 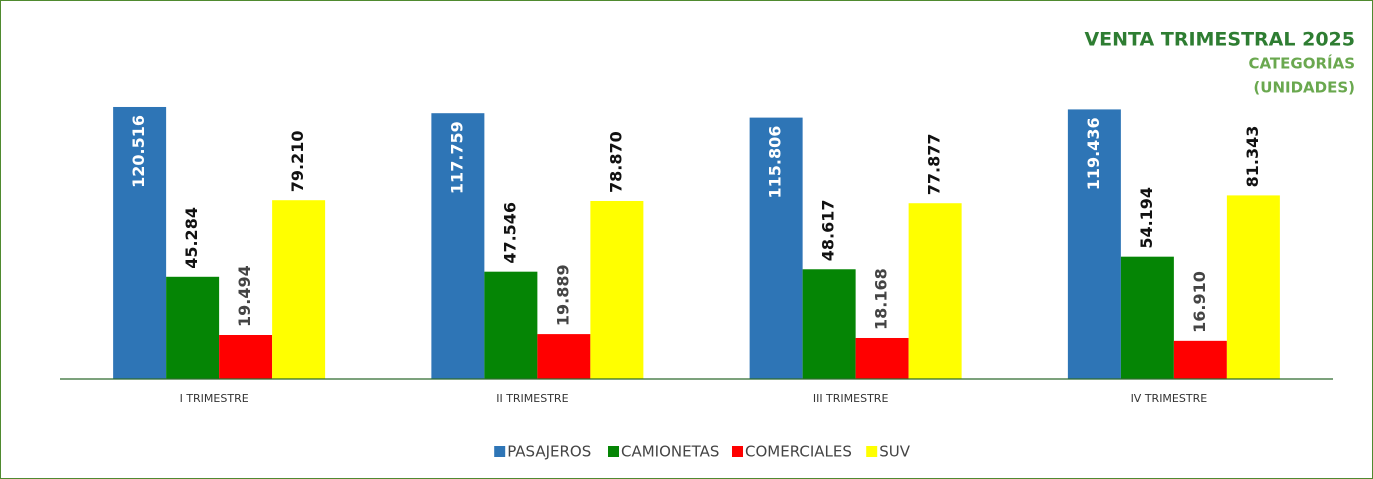 I want to click on data-label: 47.546, so click(x=509, y=233).